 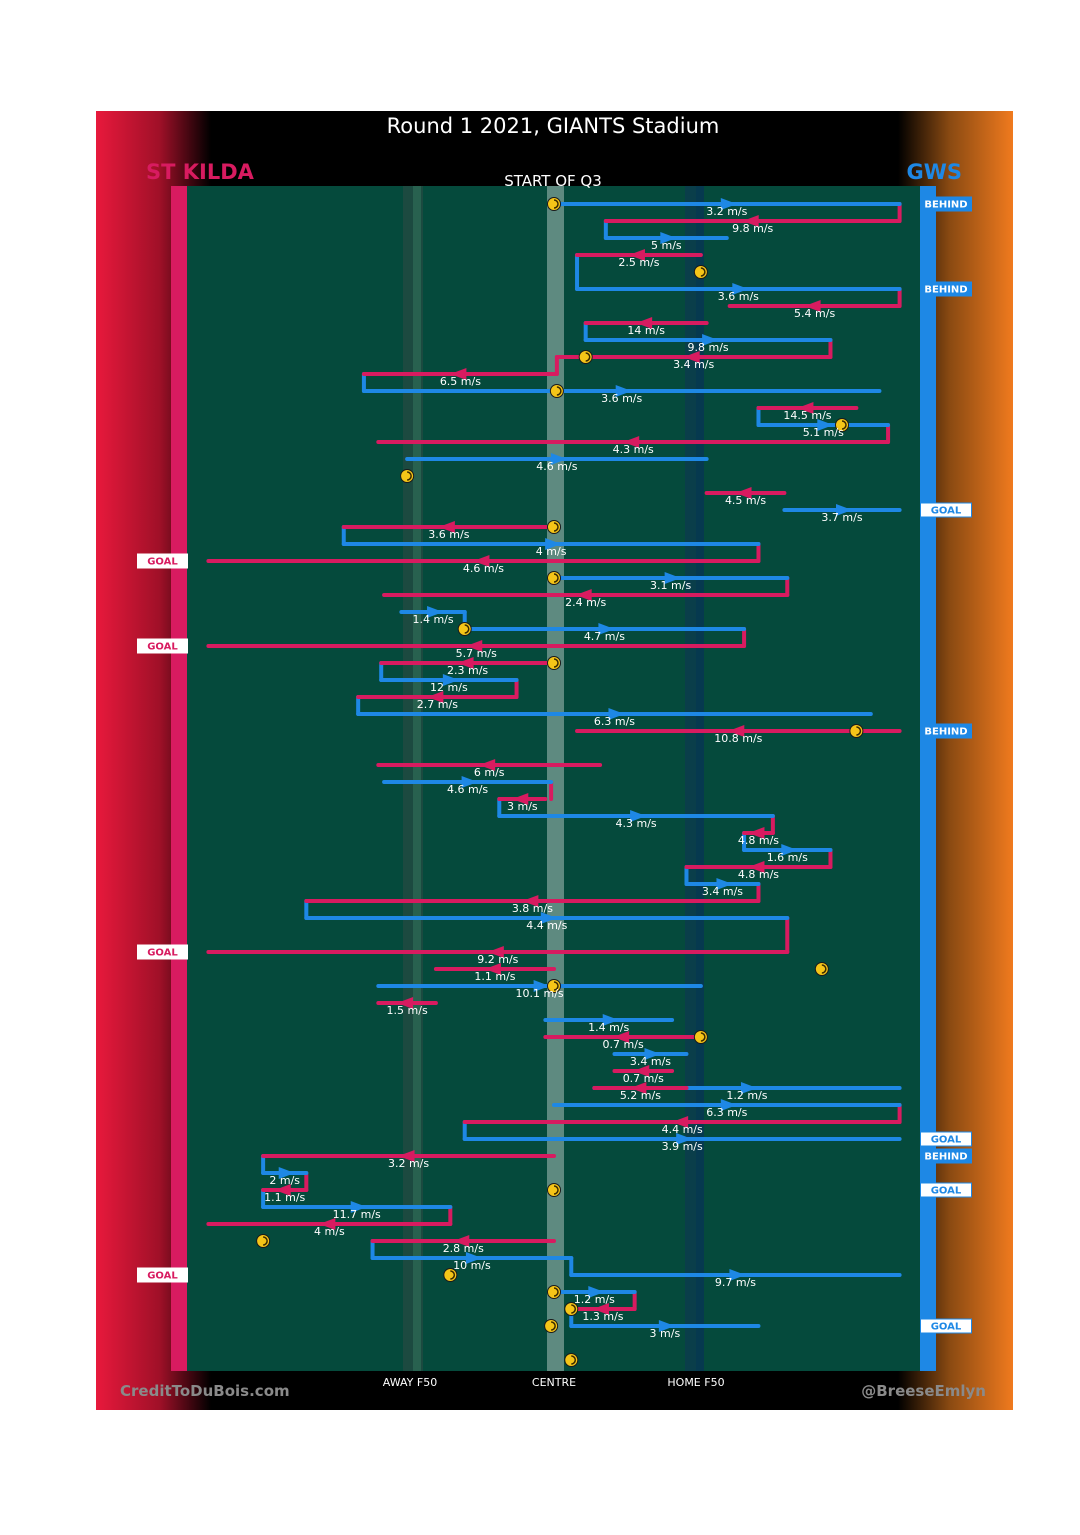 What do you see at coordinates (602, 1316) in the screenshot?
I see `speed-label: 1.3 m/s` at bounding box center [602, 1316].